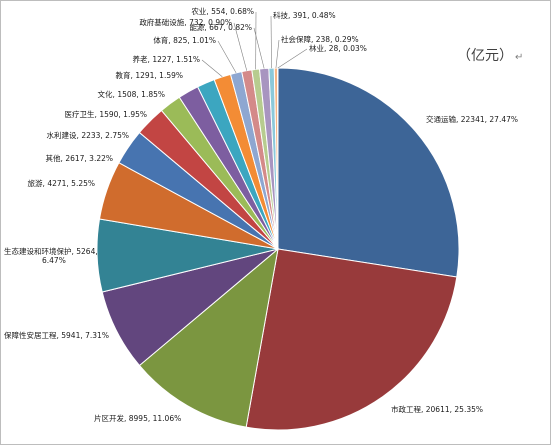 The height and width of the screenshot is (448, 553). What do you see at coordinates (320, 39) in the screenshot?
I see `slice-label-18: 社会保障, 238, 0.29%` at bounding box center [320, 39].